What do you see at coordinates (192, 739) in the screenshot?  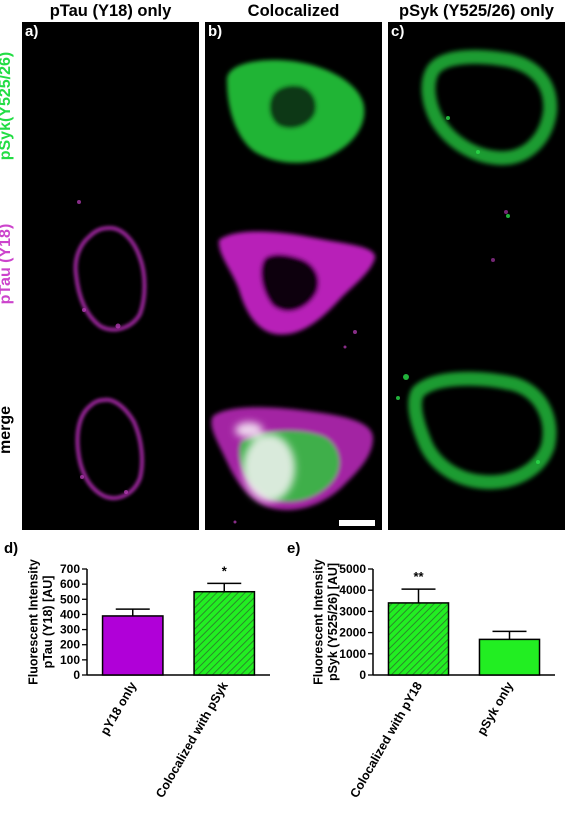 I see `x-category-label: Colocalized with pSyk` at bounding box center [192, 739].